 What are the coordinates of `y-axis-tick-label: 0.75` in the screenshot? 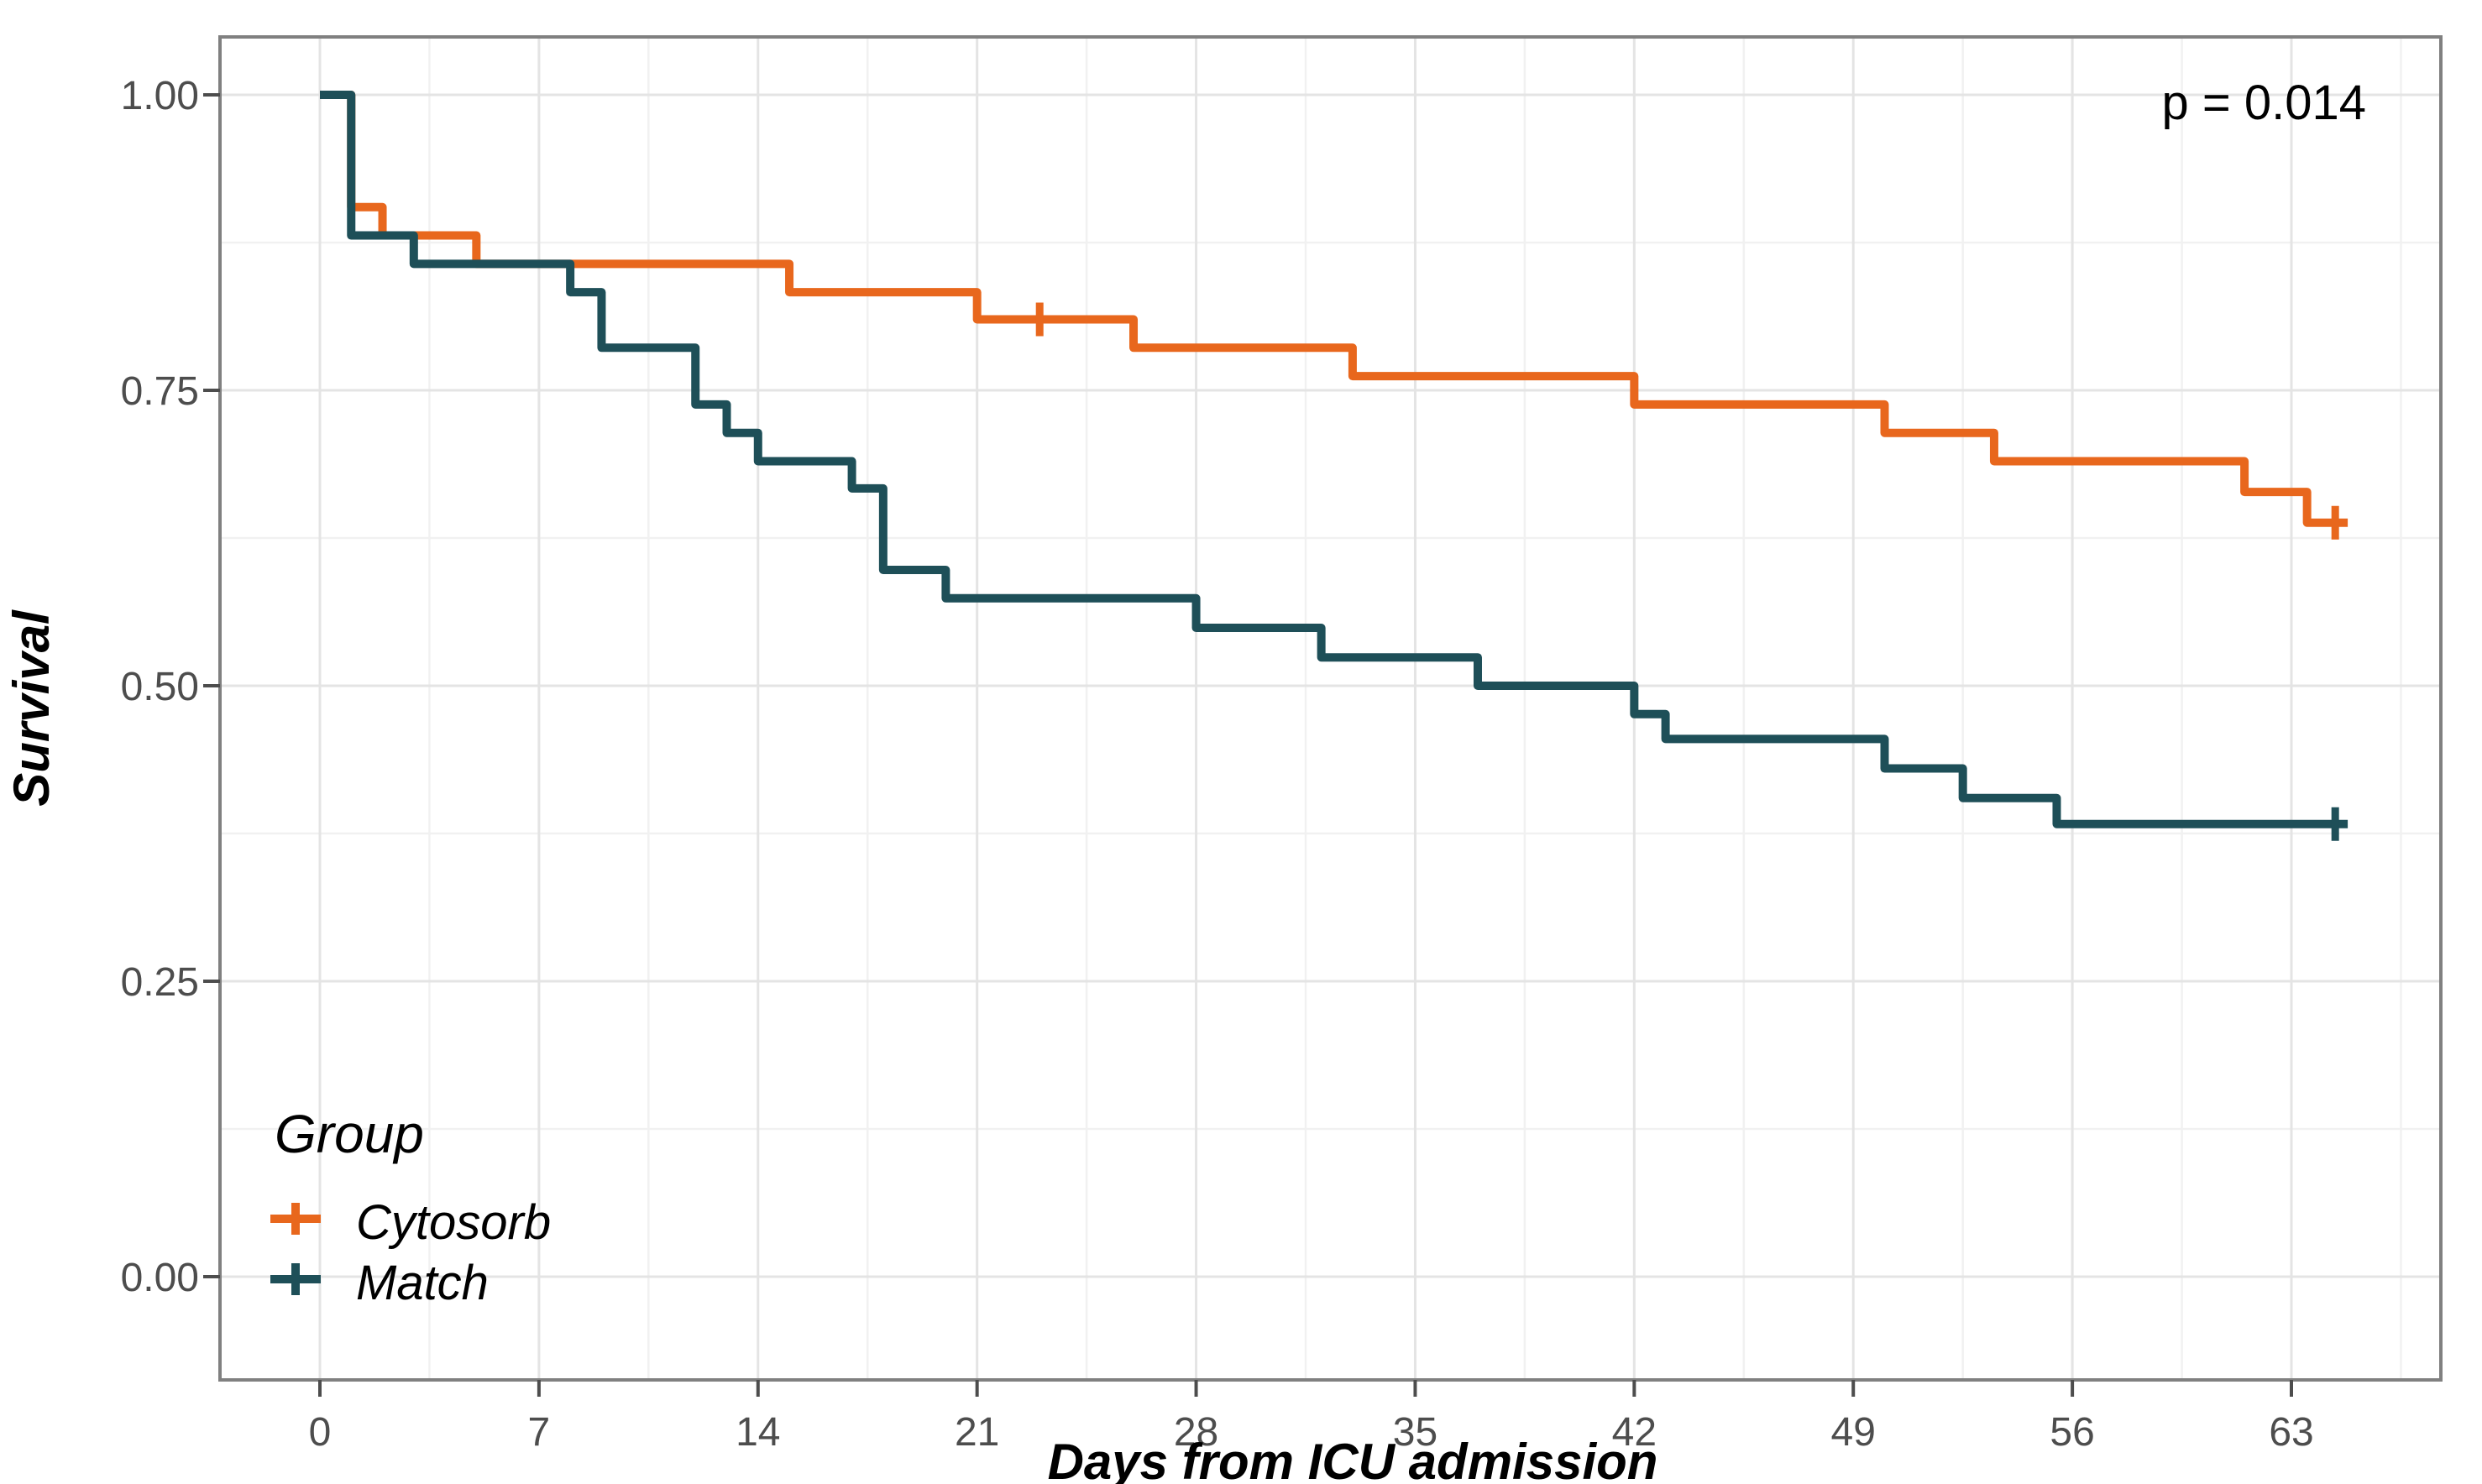 It's located at (160, 391).